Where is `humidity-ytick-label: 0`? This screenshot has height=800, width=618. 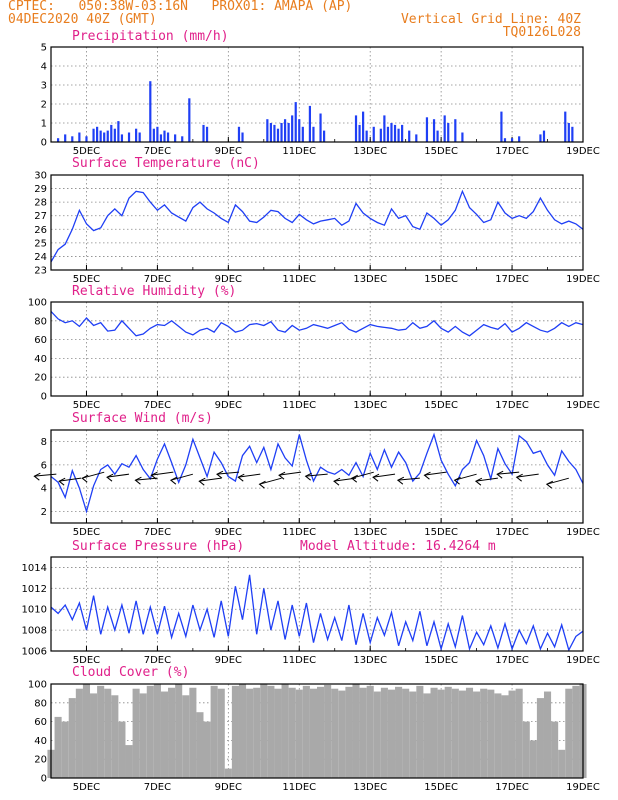 humidity-ytick-label: 0 is located at coordinates (44, 397).